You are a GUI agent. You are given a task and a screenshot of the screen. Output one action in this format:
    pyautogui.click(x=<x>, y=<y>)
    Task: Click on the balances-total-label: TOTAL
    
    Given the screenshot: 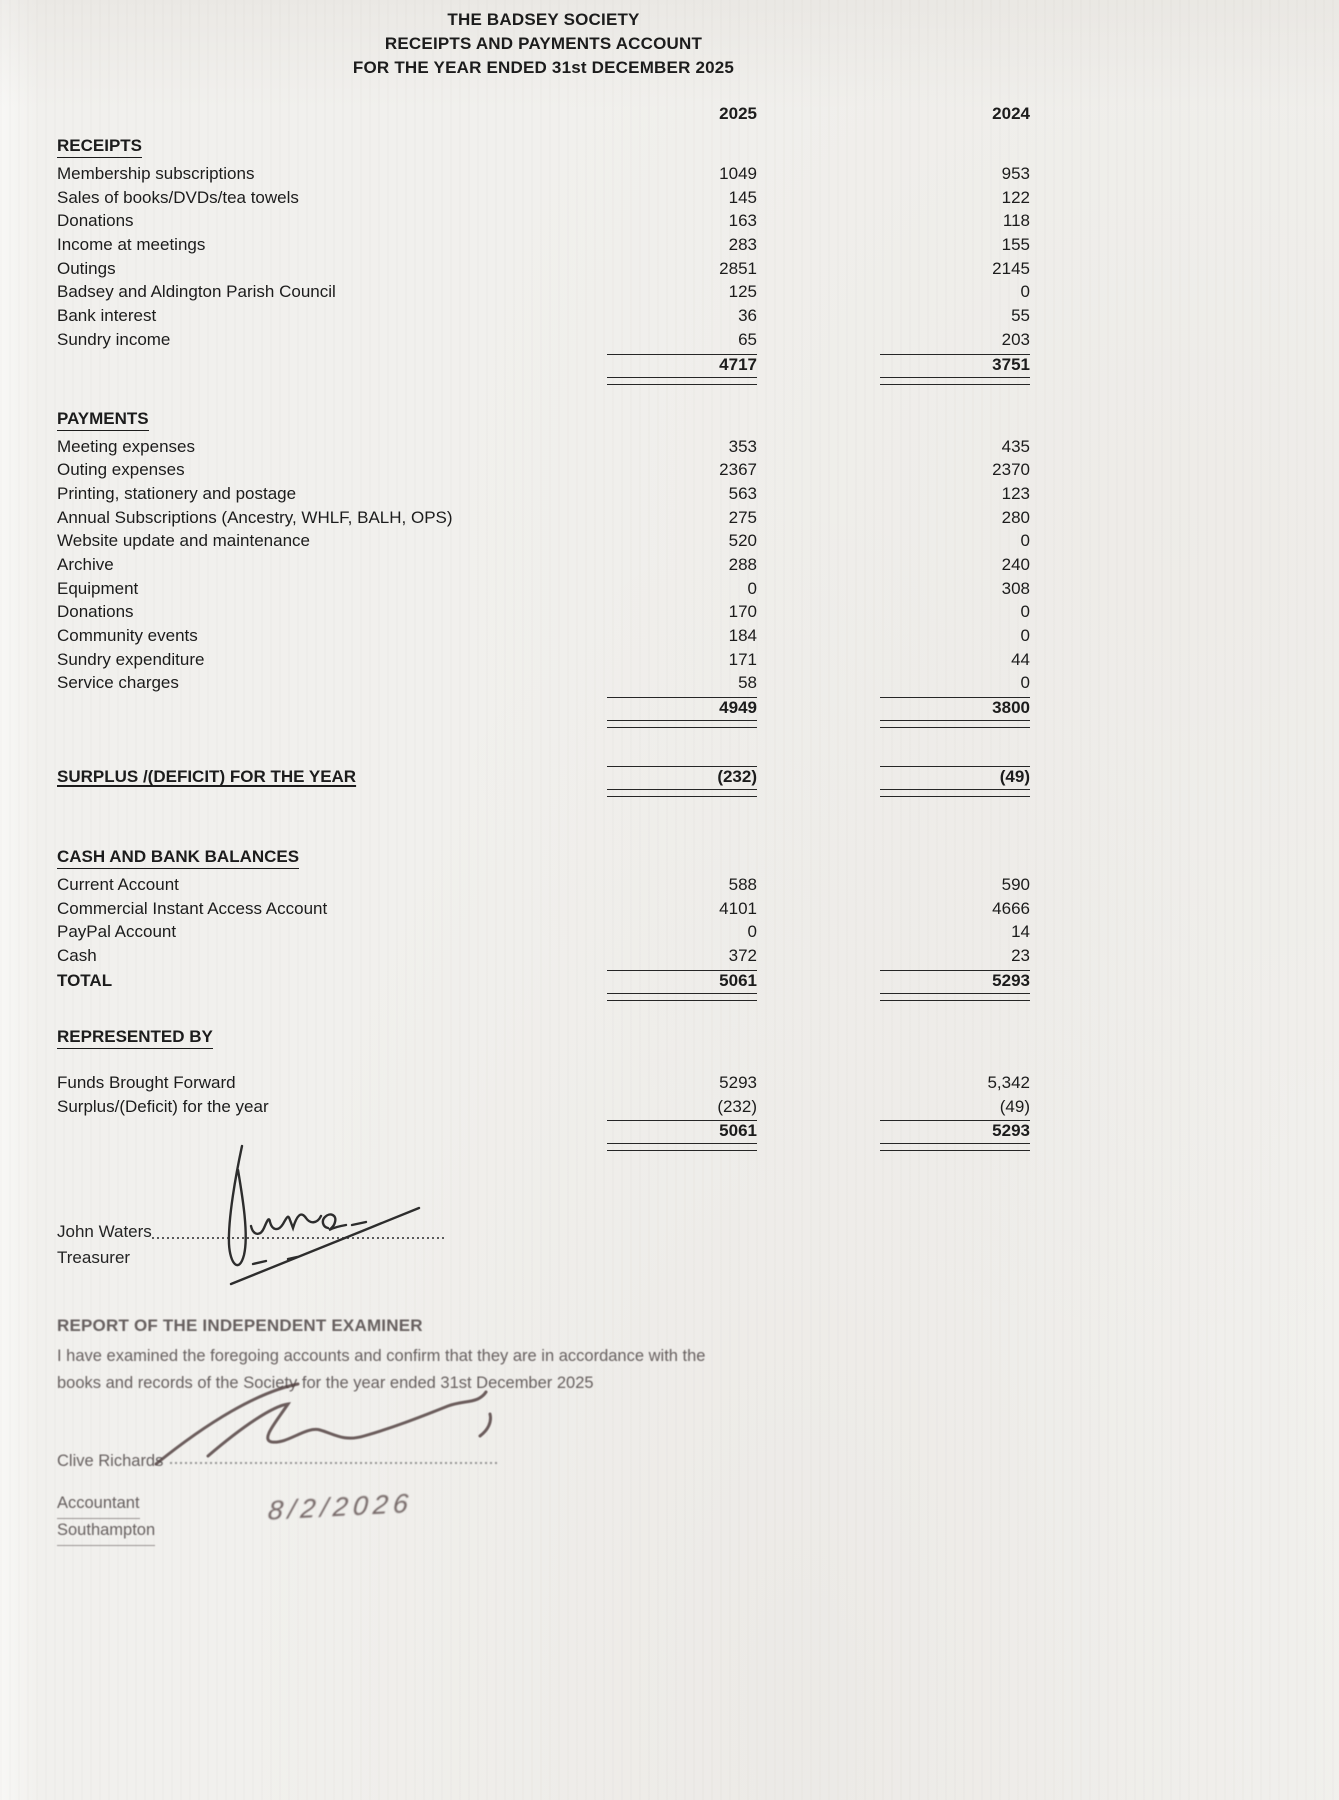 What is the action you would take?
    pyautogui.click(x=85, y=980)
    